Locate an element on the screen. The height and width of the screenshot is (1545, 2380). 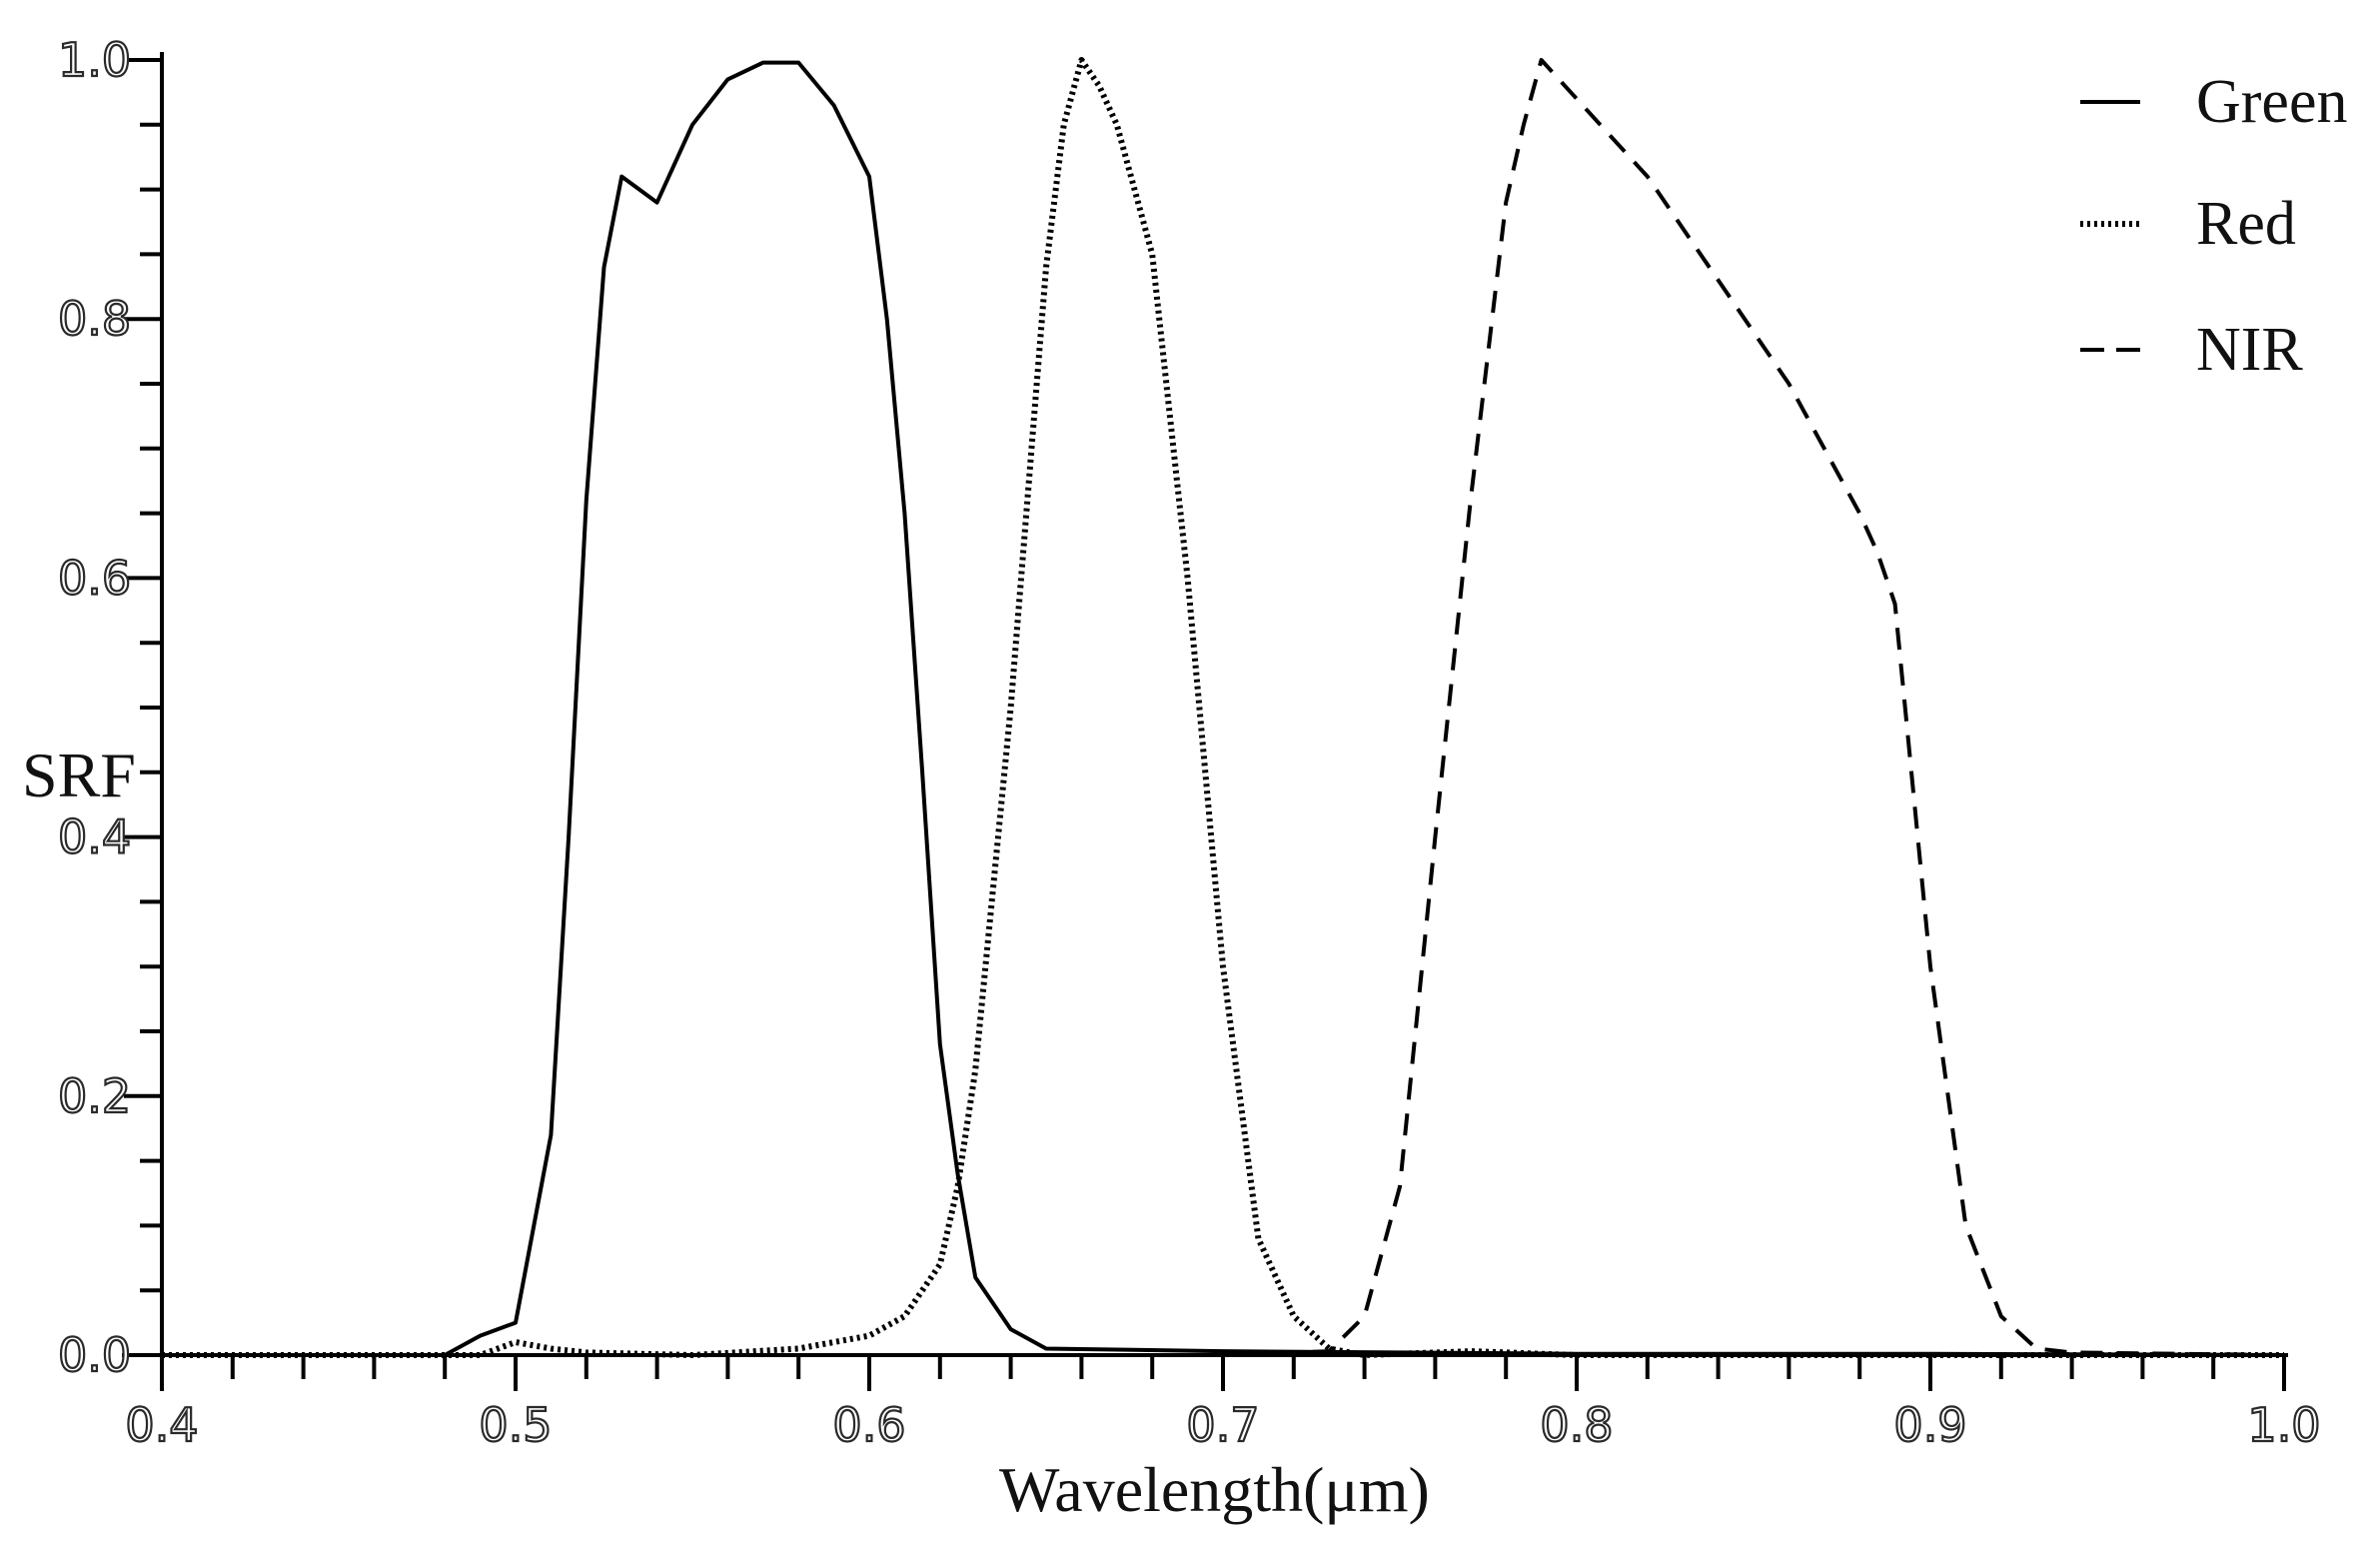
y-tick-label: 0.2 is located at coordinates (94, 1096).